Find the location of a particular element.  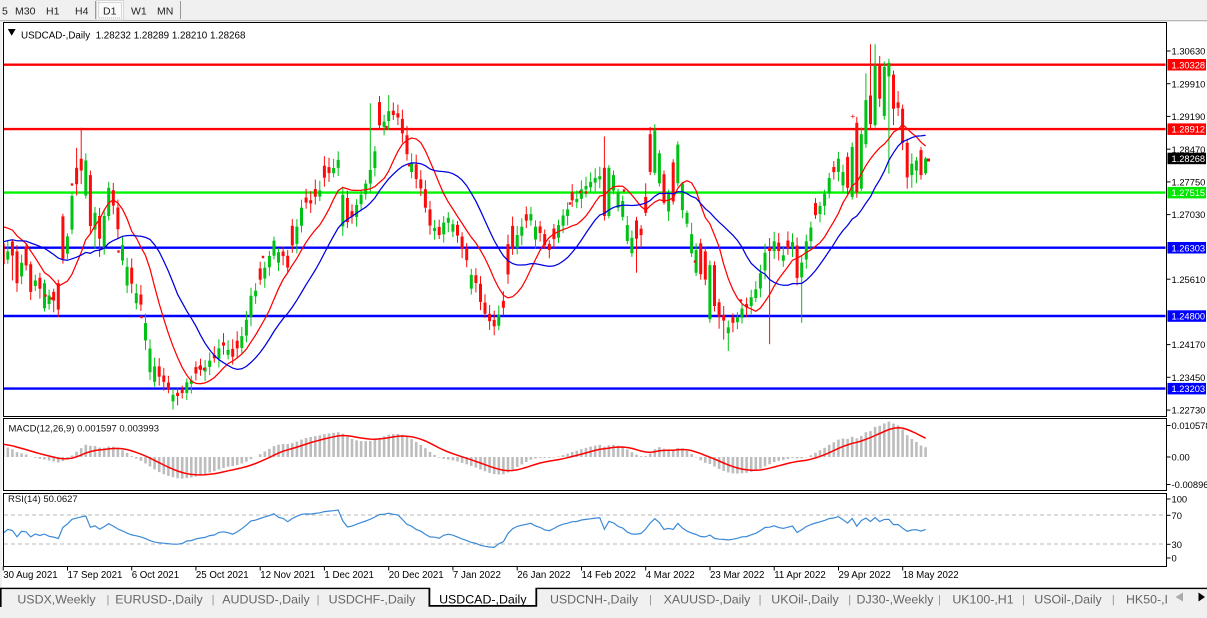

svg-text: HK50-,I is located at coordinates (1147, 600).